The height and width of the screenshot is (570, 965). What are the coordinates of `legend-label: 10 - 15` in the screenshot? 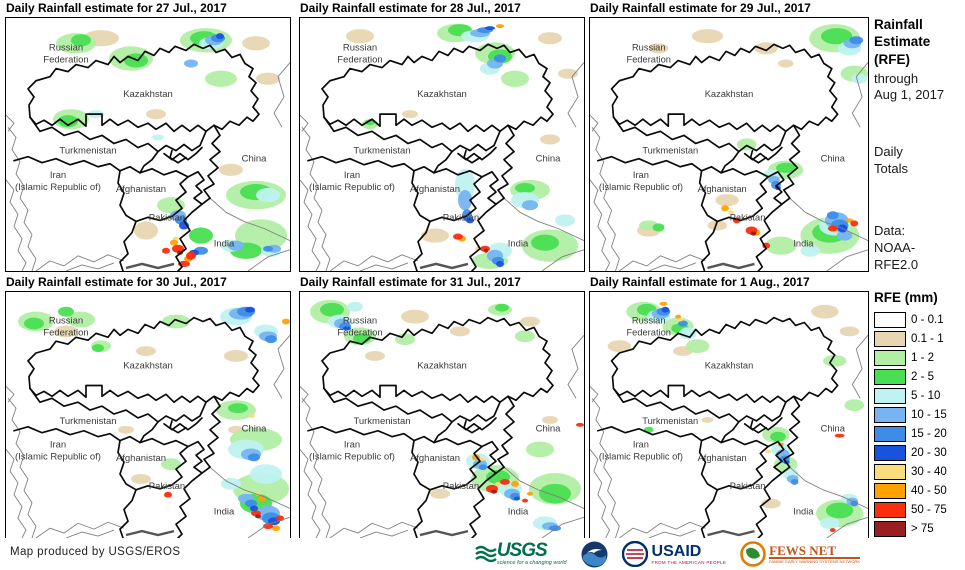 It's located at (929, 414).